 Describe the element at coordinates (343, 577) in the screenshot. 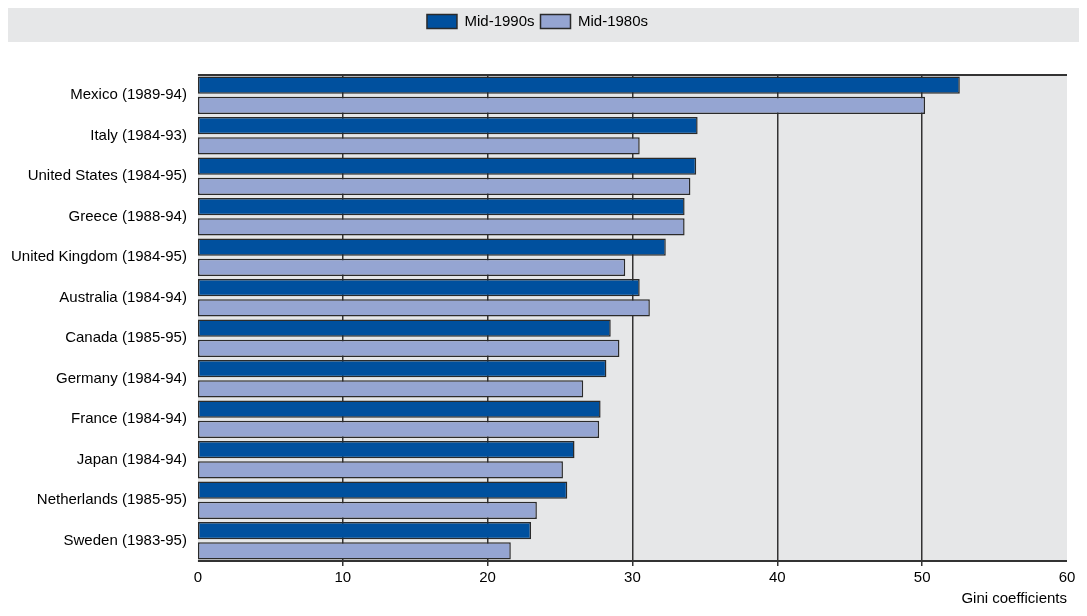

I see `x-tick-label: 10` at that location.